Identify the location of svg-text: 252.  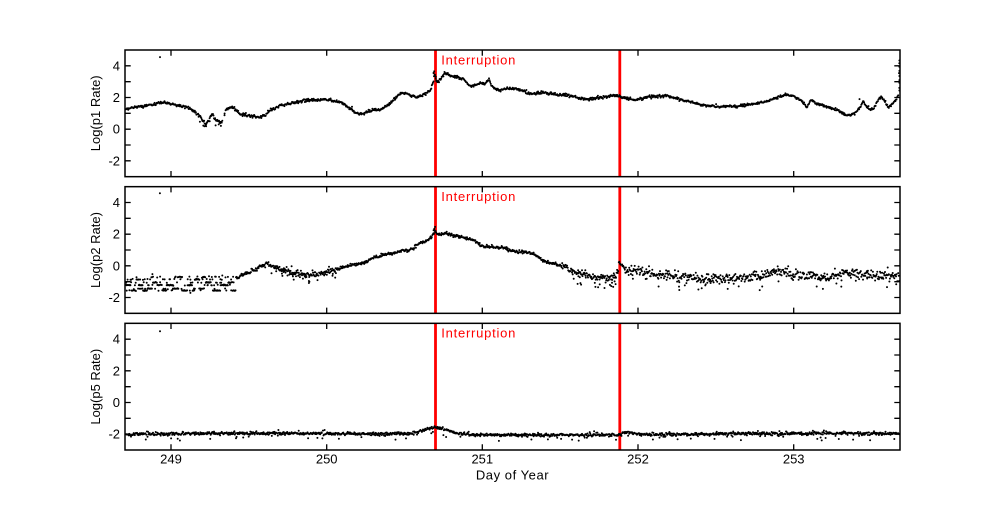
(638, 459).